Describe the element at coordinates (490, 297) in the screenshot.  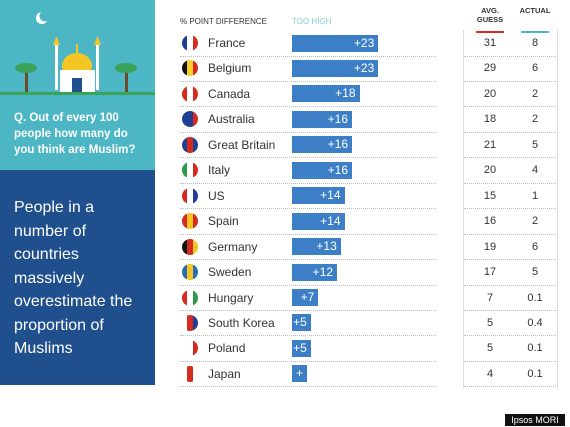
I see `table-cell: 7` at that location.